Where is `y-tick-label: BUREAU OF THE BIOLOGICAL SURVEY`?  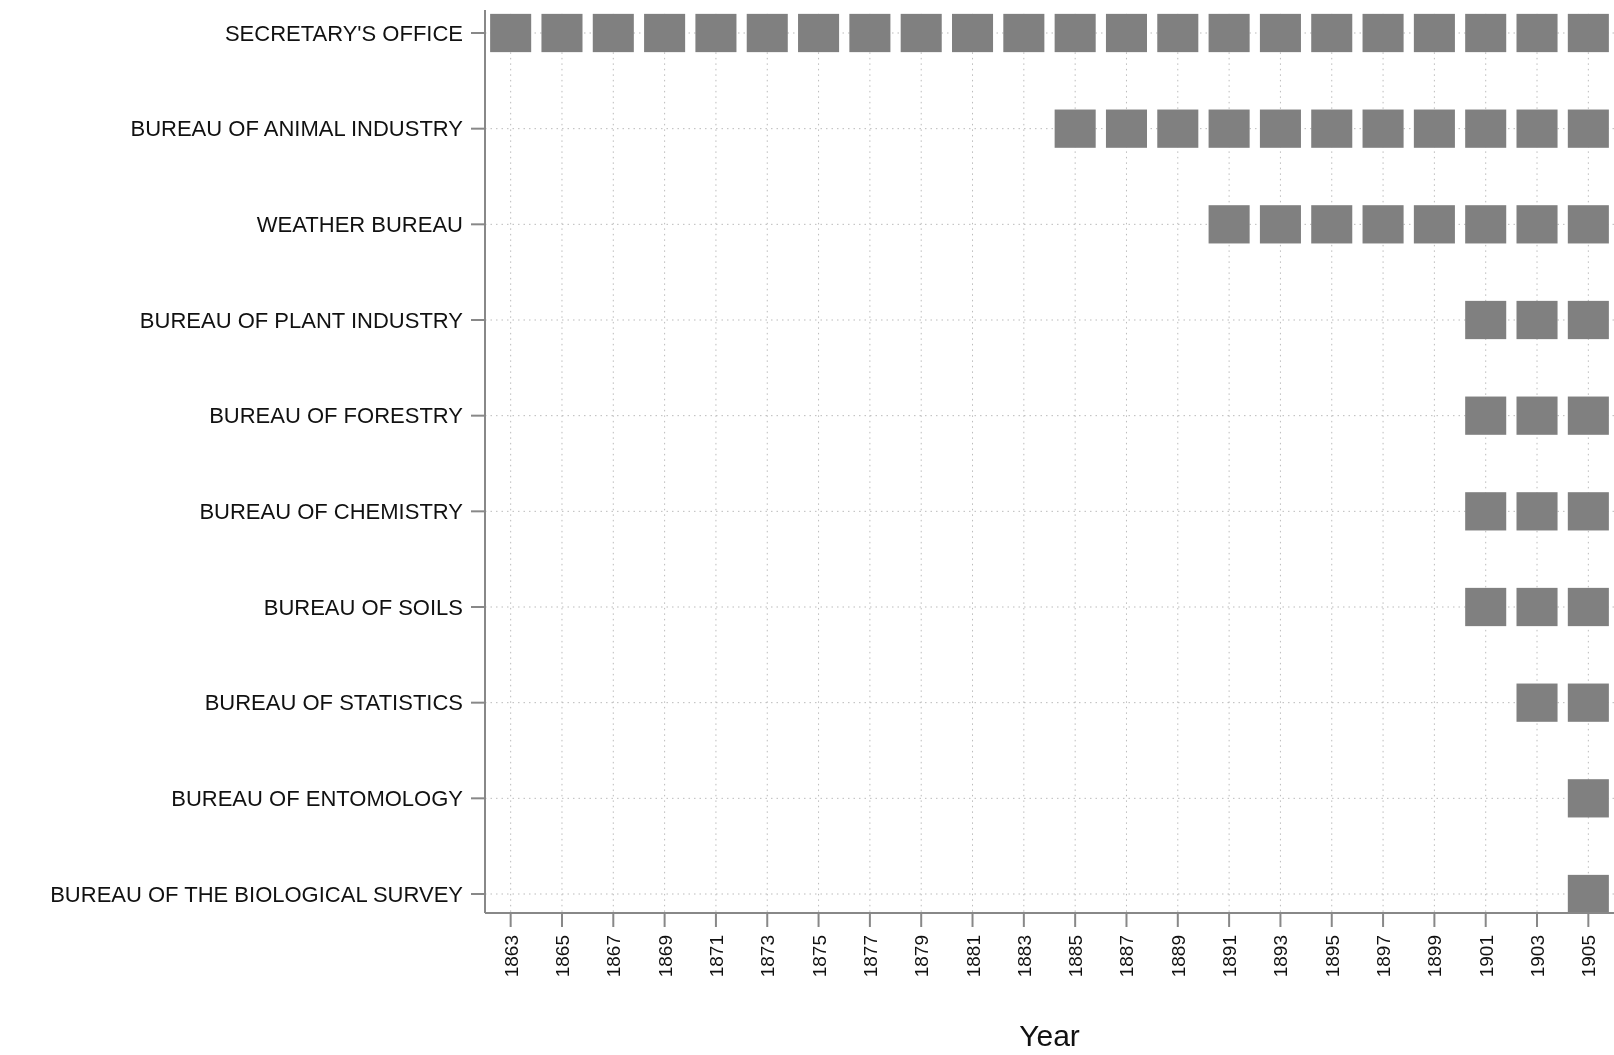
y-tick-label: BUREAU OF THE BIOLOGICAL SURVEY is located at coordinates (257, 894).